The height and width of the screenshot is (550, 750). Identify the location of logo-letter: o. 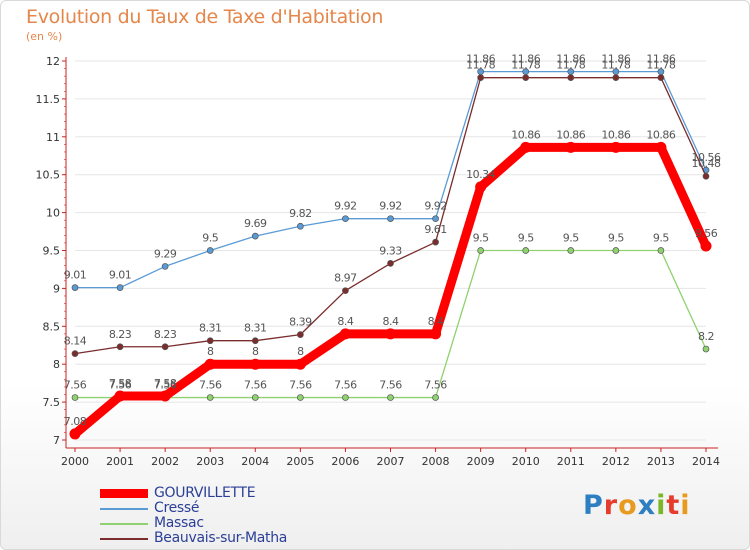
(628, 505).